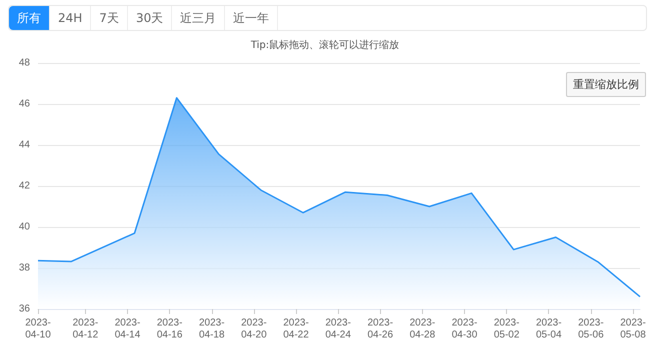 The image size is (650, 353). I want to click on x-tick-label: 2023-04-30, so click(465, 329).